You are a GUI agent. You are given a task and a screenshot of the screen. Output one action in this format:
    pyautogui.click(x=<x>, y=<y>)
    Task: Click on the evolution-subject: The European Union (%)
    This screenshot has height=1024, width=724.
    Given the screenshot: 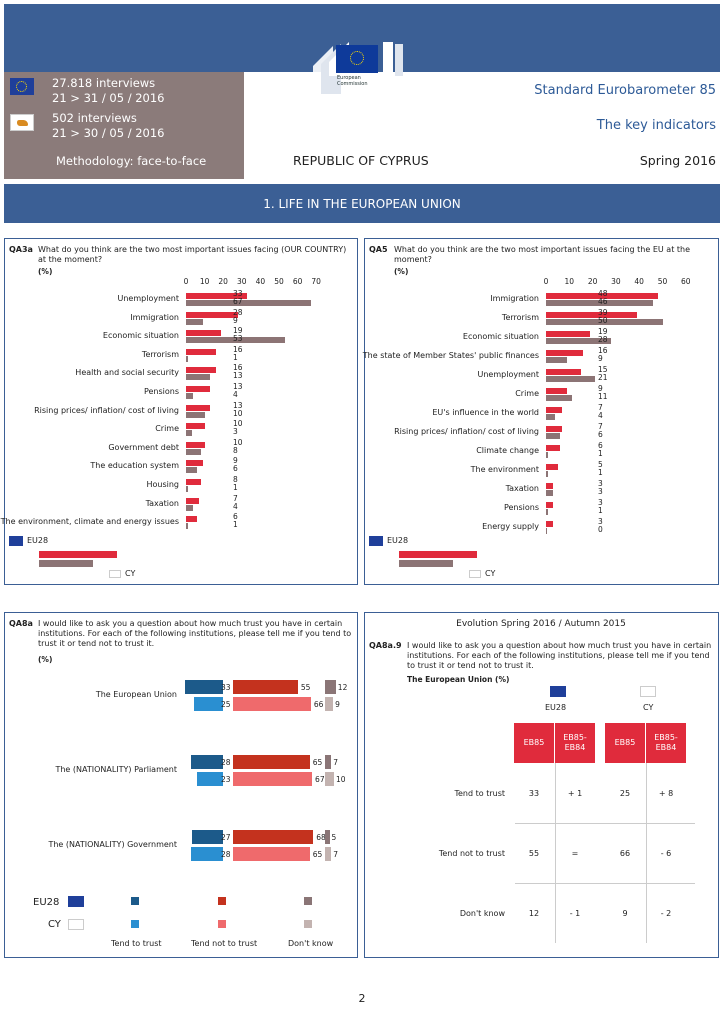 What is the action you would take?
    pyautogui.click(x=458, y=679)
    